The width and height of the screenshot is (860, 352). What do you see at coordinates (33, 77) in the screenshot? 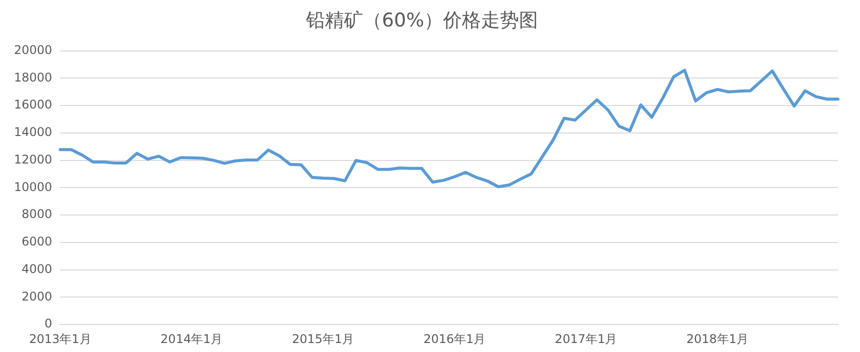
I see `y-tick-label: 18000` at bounding box center [33, 77].